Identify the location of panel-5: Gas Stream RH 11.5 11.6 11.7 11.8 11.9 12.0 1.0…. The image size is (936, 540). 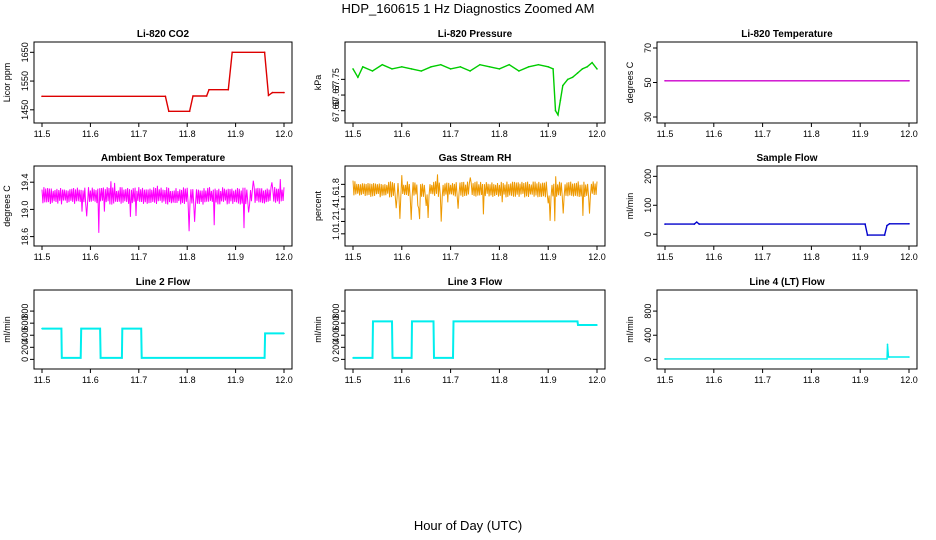
(459, 207).